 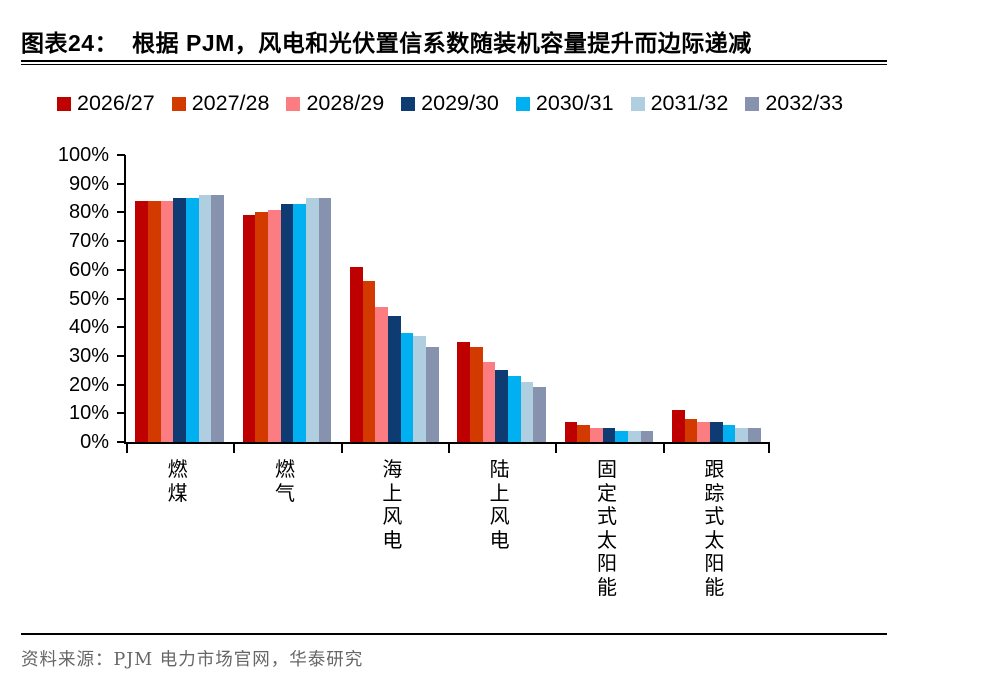 I want to click on y-axis-tick-label: 40%, so click(x=88, y=327).